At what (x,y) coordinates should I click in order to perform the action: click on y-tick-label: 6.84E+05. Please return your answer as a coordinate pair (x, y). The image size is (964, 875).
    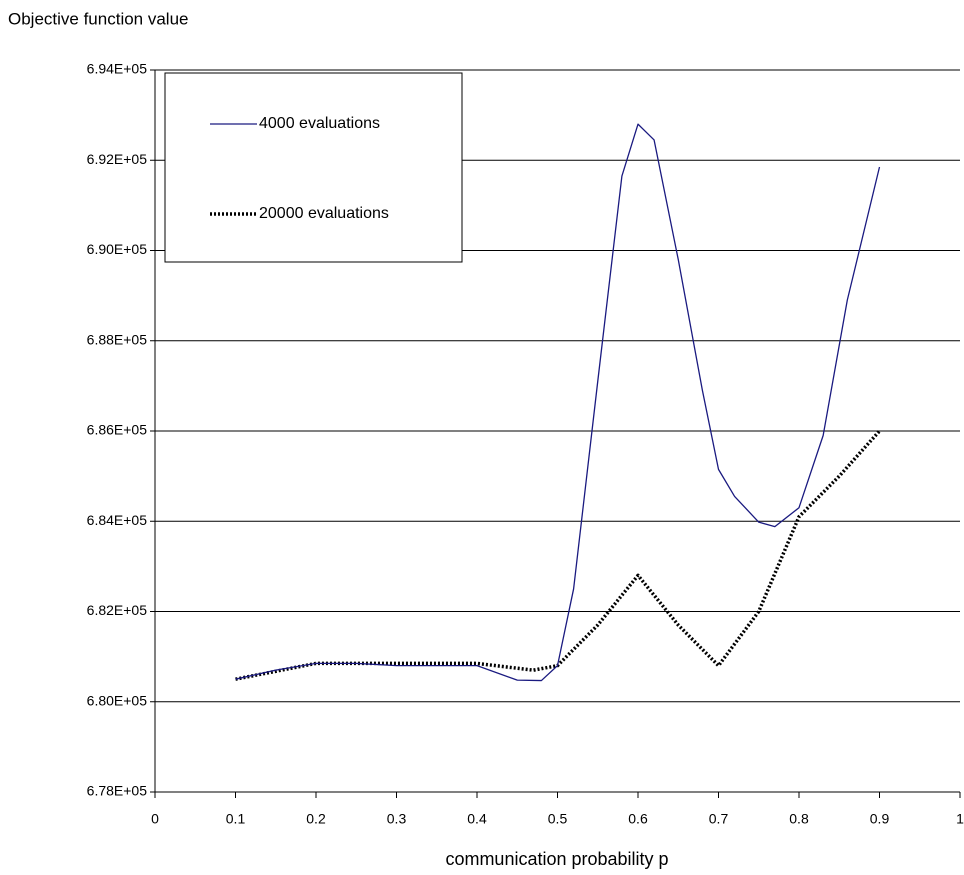
    Looking at the image, I should click on (117, 520).